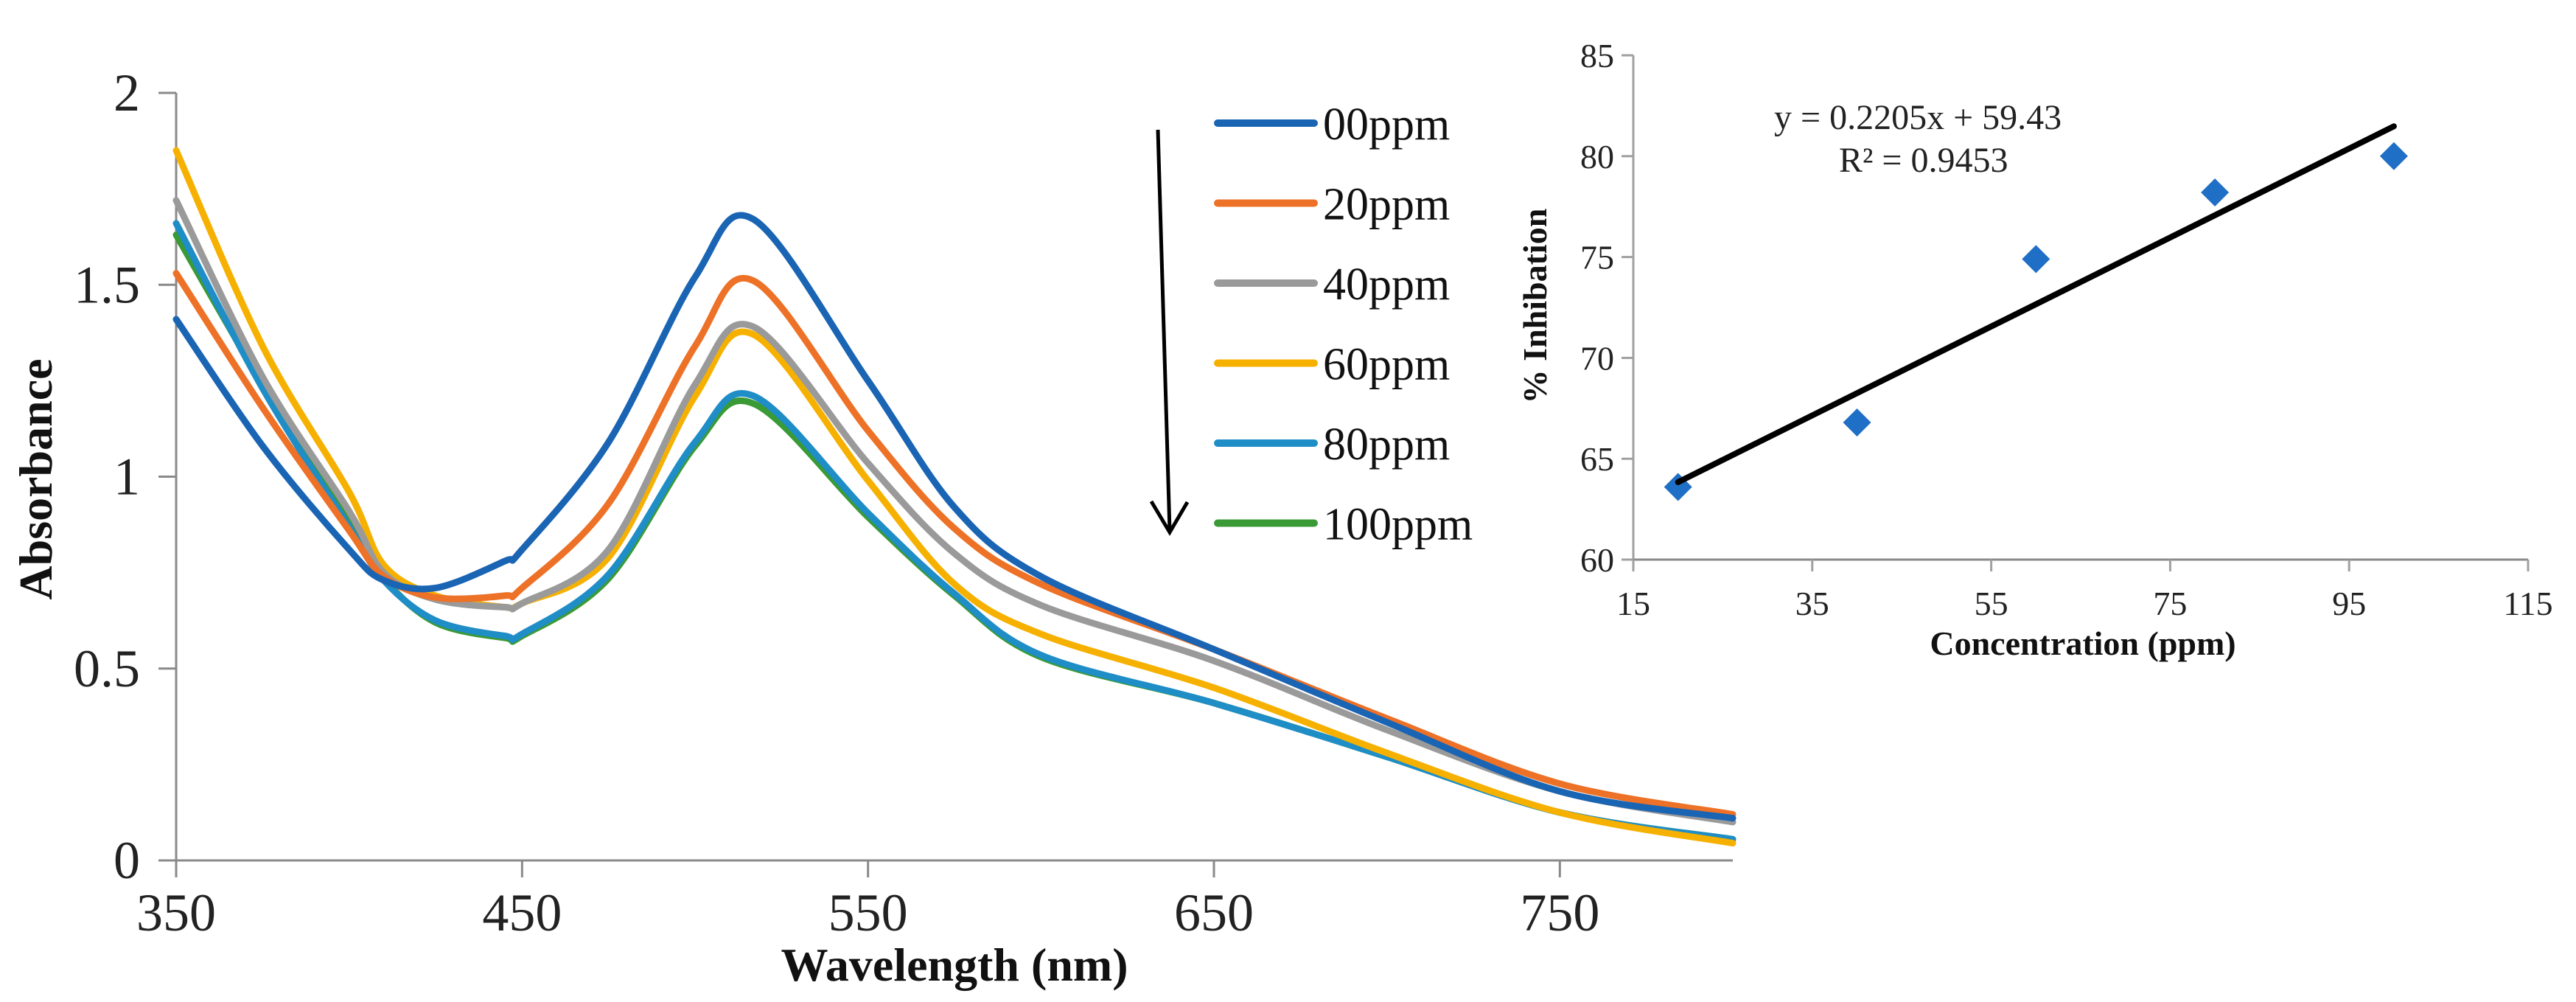 This screenshot has width=2576, height=1002. I want to click on legend-label: 60ppm, so click(1386, 365).